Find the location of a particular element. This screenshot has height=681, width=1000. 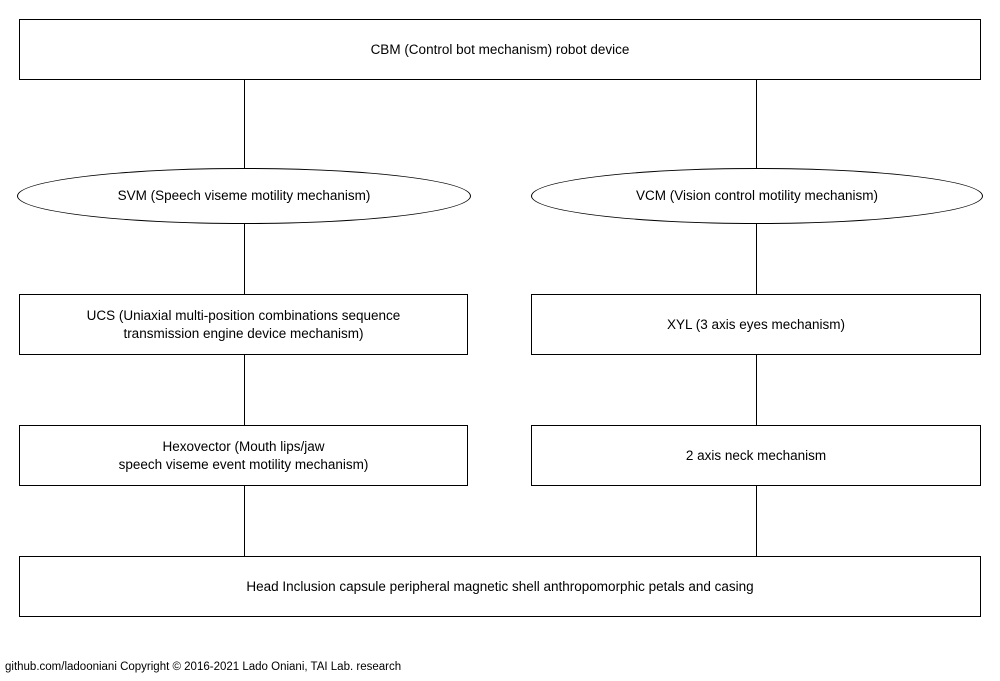

connector-xyl-neck is located at coordinates (756, 390).